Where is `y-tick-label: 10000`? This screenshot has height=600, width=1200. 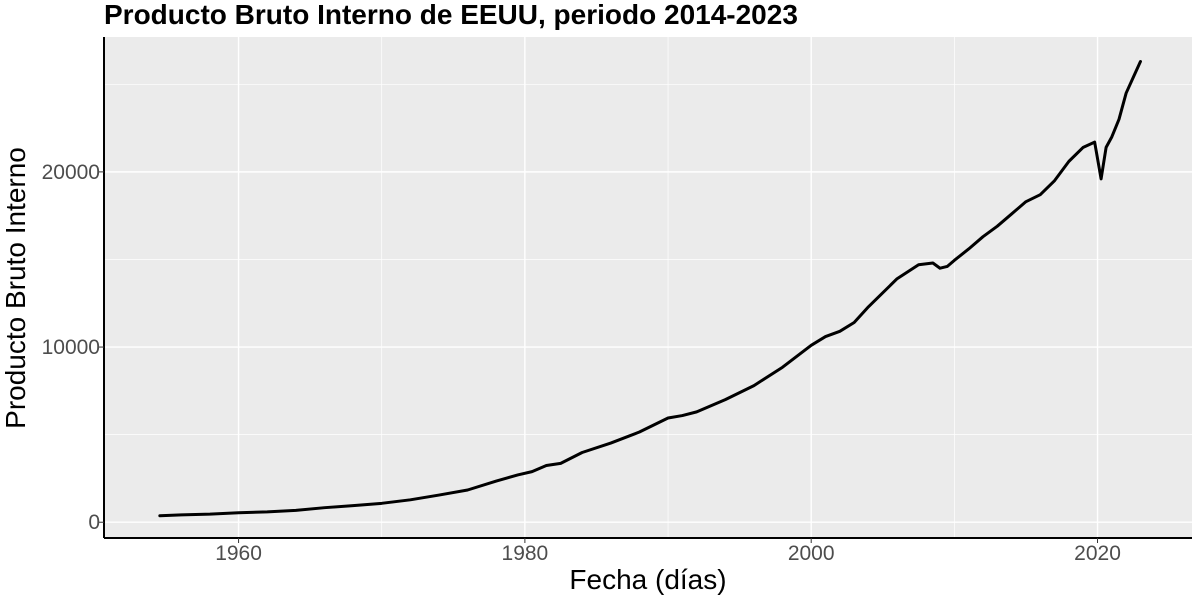 y-tick-label: 10000 is located at coordinates (71, 347).